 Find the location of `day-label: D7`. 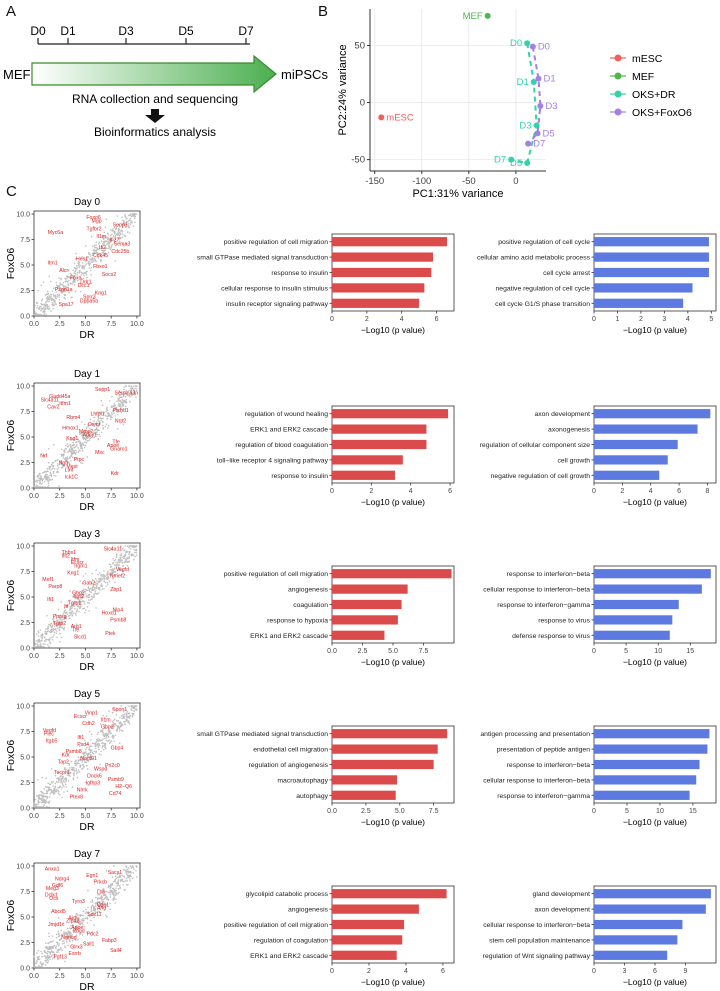

day-label: D7 is located at coordinates (246, 31).